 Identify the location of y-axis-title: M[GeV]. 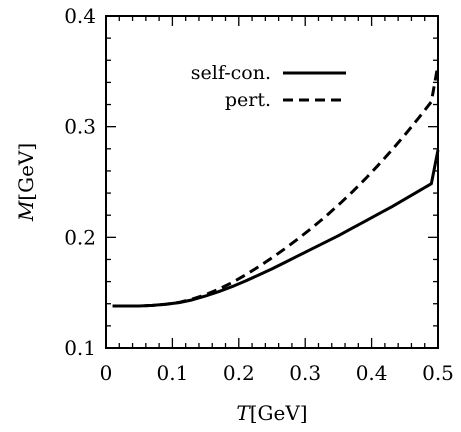
(26, 182).